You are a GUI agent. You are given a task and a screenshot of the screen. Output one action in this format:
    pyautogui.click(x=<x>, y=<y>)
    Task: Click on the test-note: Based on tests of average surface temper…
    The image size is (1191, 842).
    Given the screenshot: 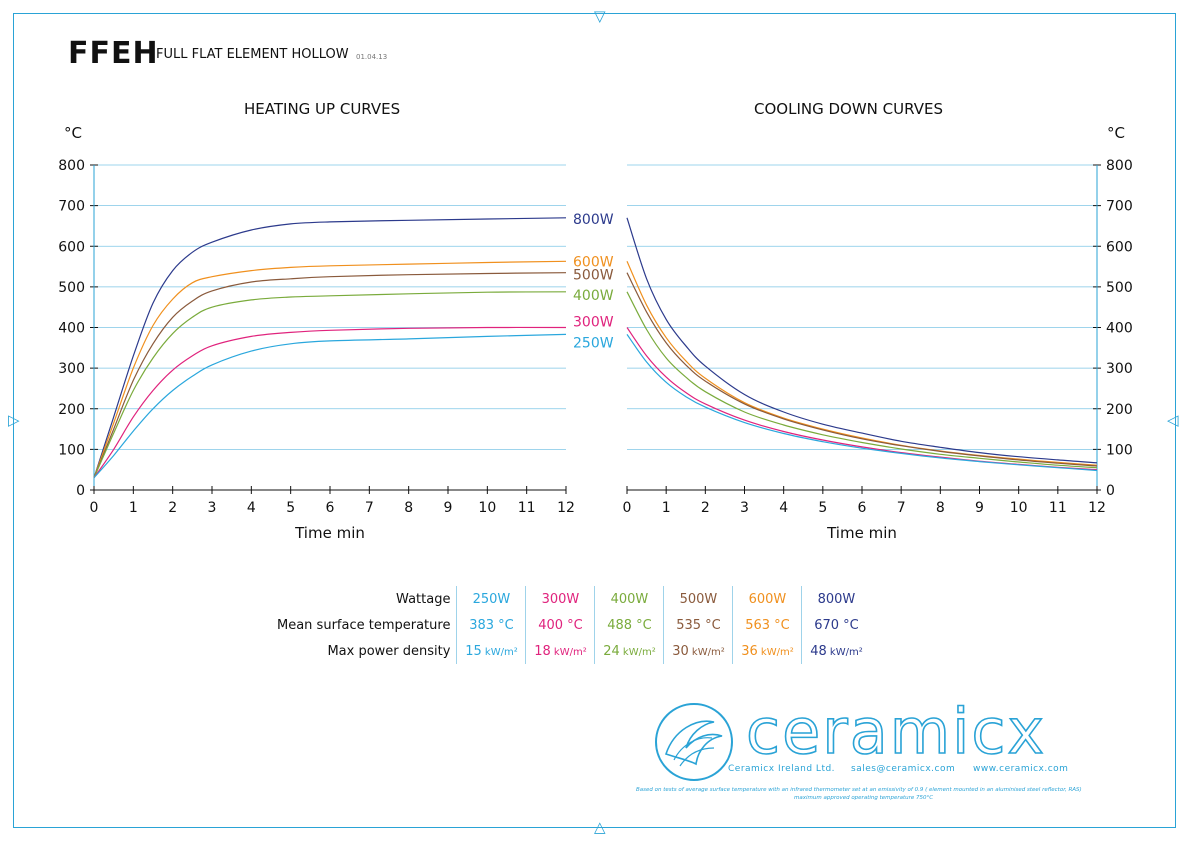 What is the action you would take?
    pyautogui.click(x=859, y=790)
    